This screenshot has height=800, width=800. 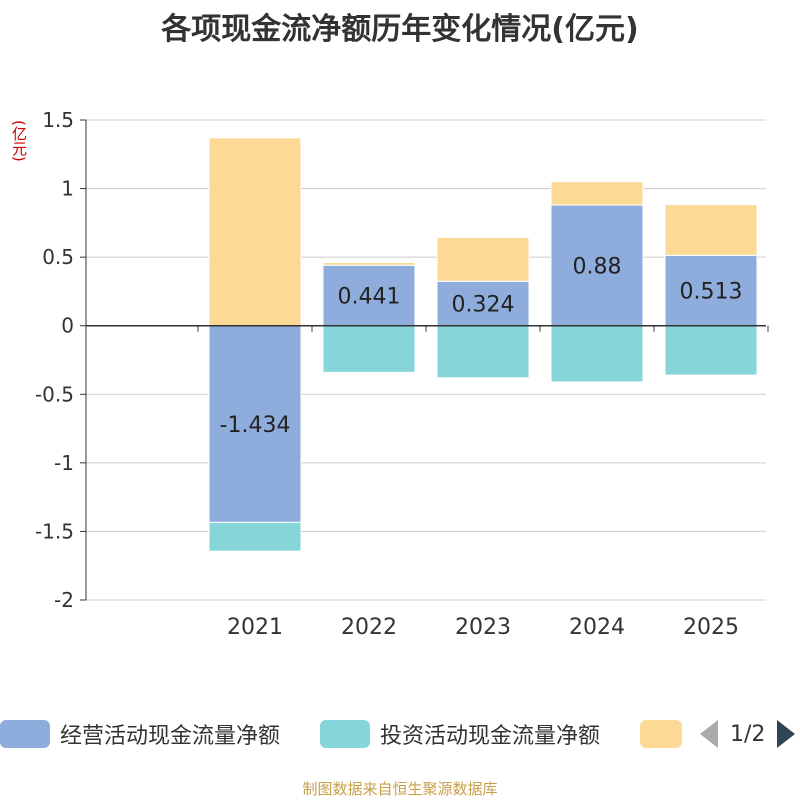 I want to click on legend-page-indicator: 1/2, so click(x=748, y=734).